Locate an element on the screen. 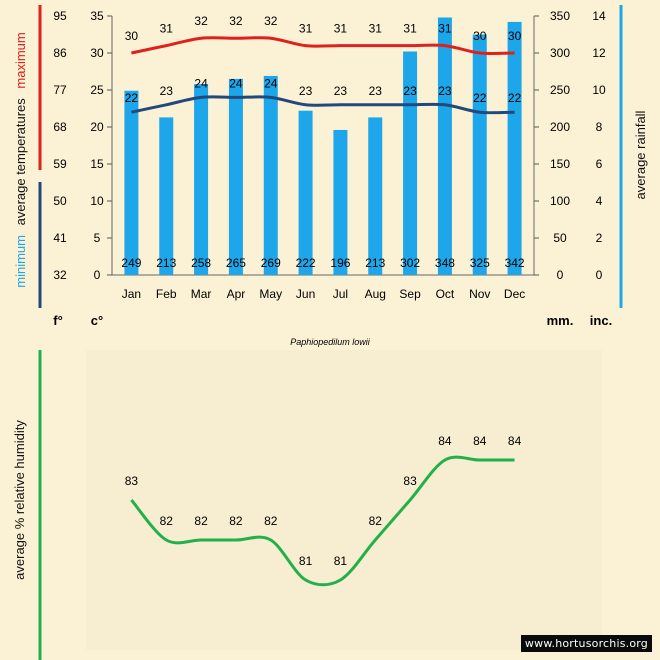 This screenshot has width=660, height=660. rainfall-value-label: 269 is located at coordinates (271, 263).